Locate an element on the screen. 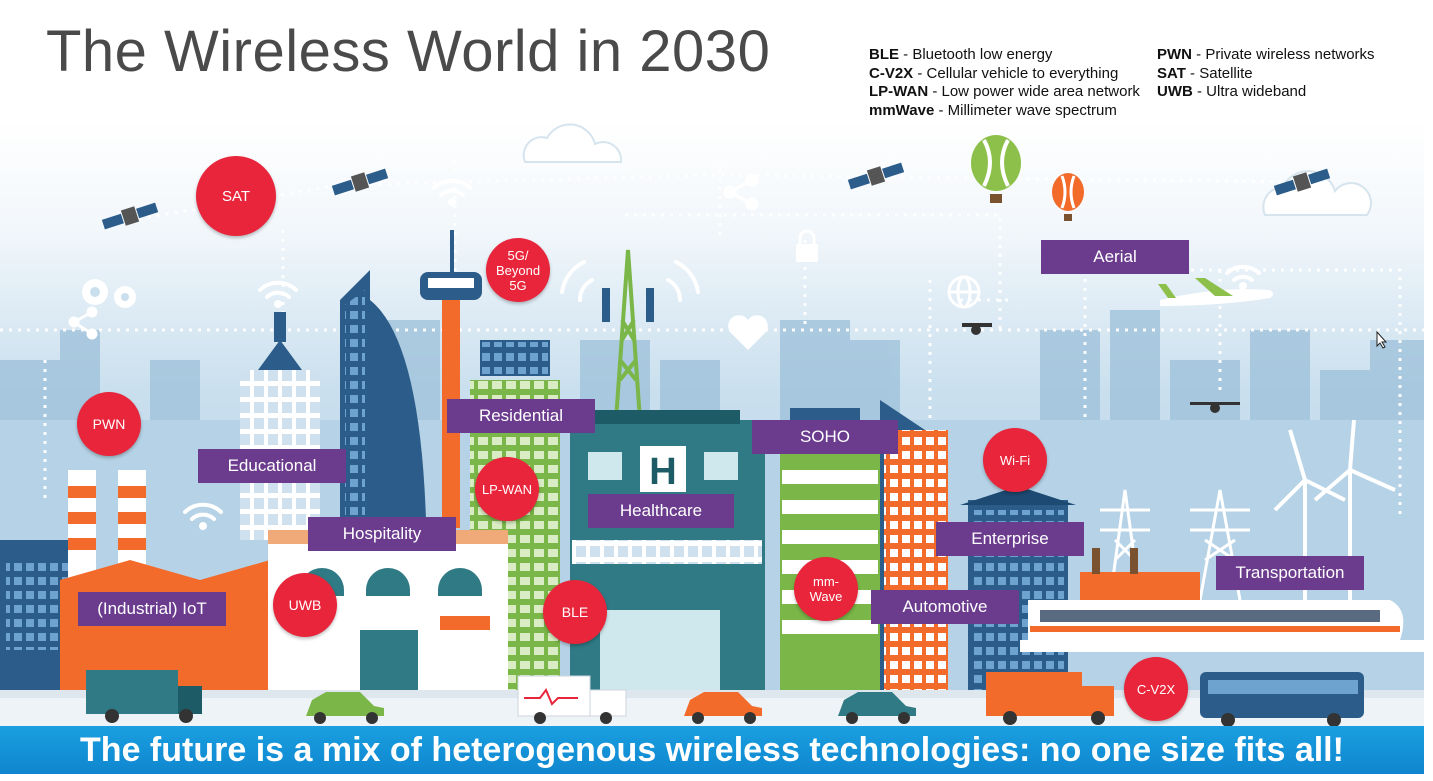 This screenshot has height=781, width=1433. label-educational: Educational is located at coordinates (272, 466).